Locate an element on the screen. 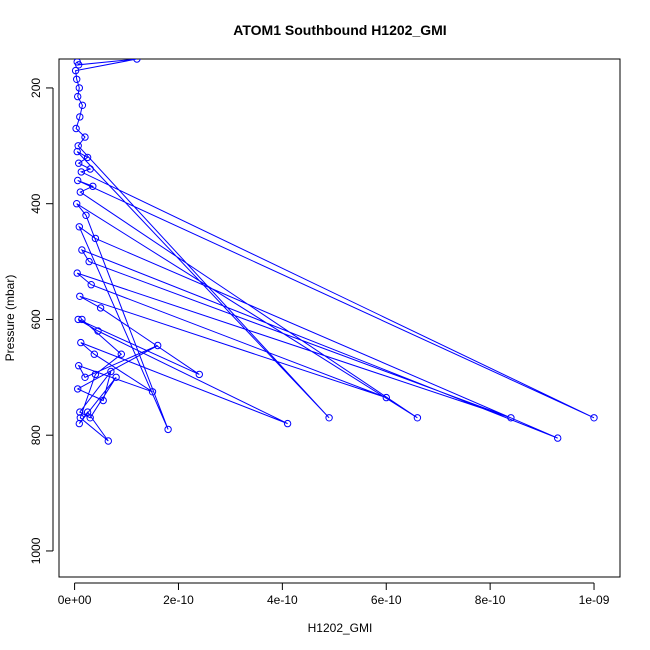  x-axis: 0e+00 2e-10 4e-10 6e-10 8e-10 1e-09 is located at coordinates (334, 594).